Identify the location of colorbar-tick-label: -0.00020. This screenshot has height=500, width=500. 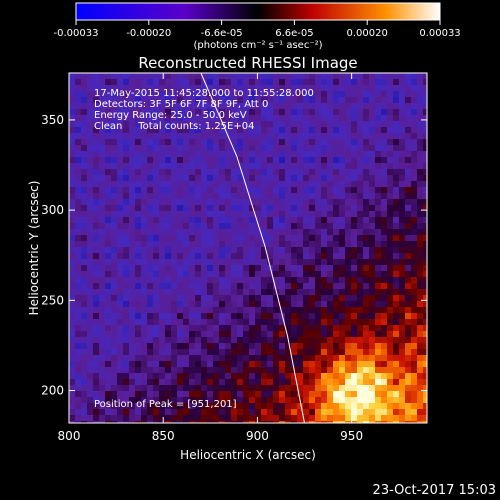
(148, 33).